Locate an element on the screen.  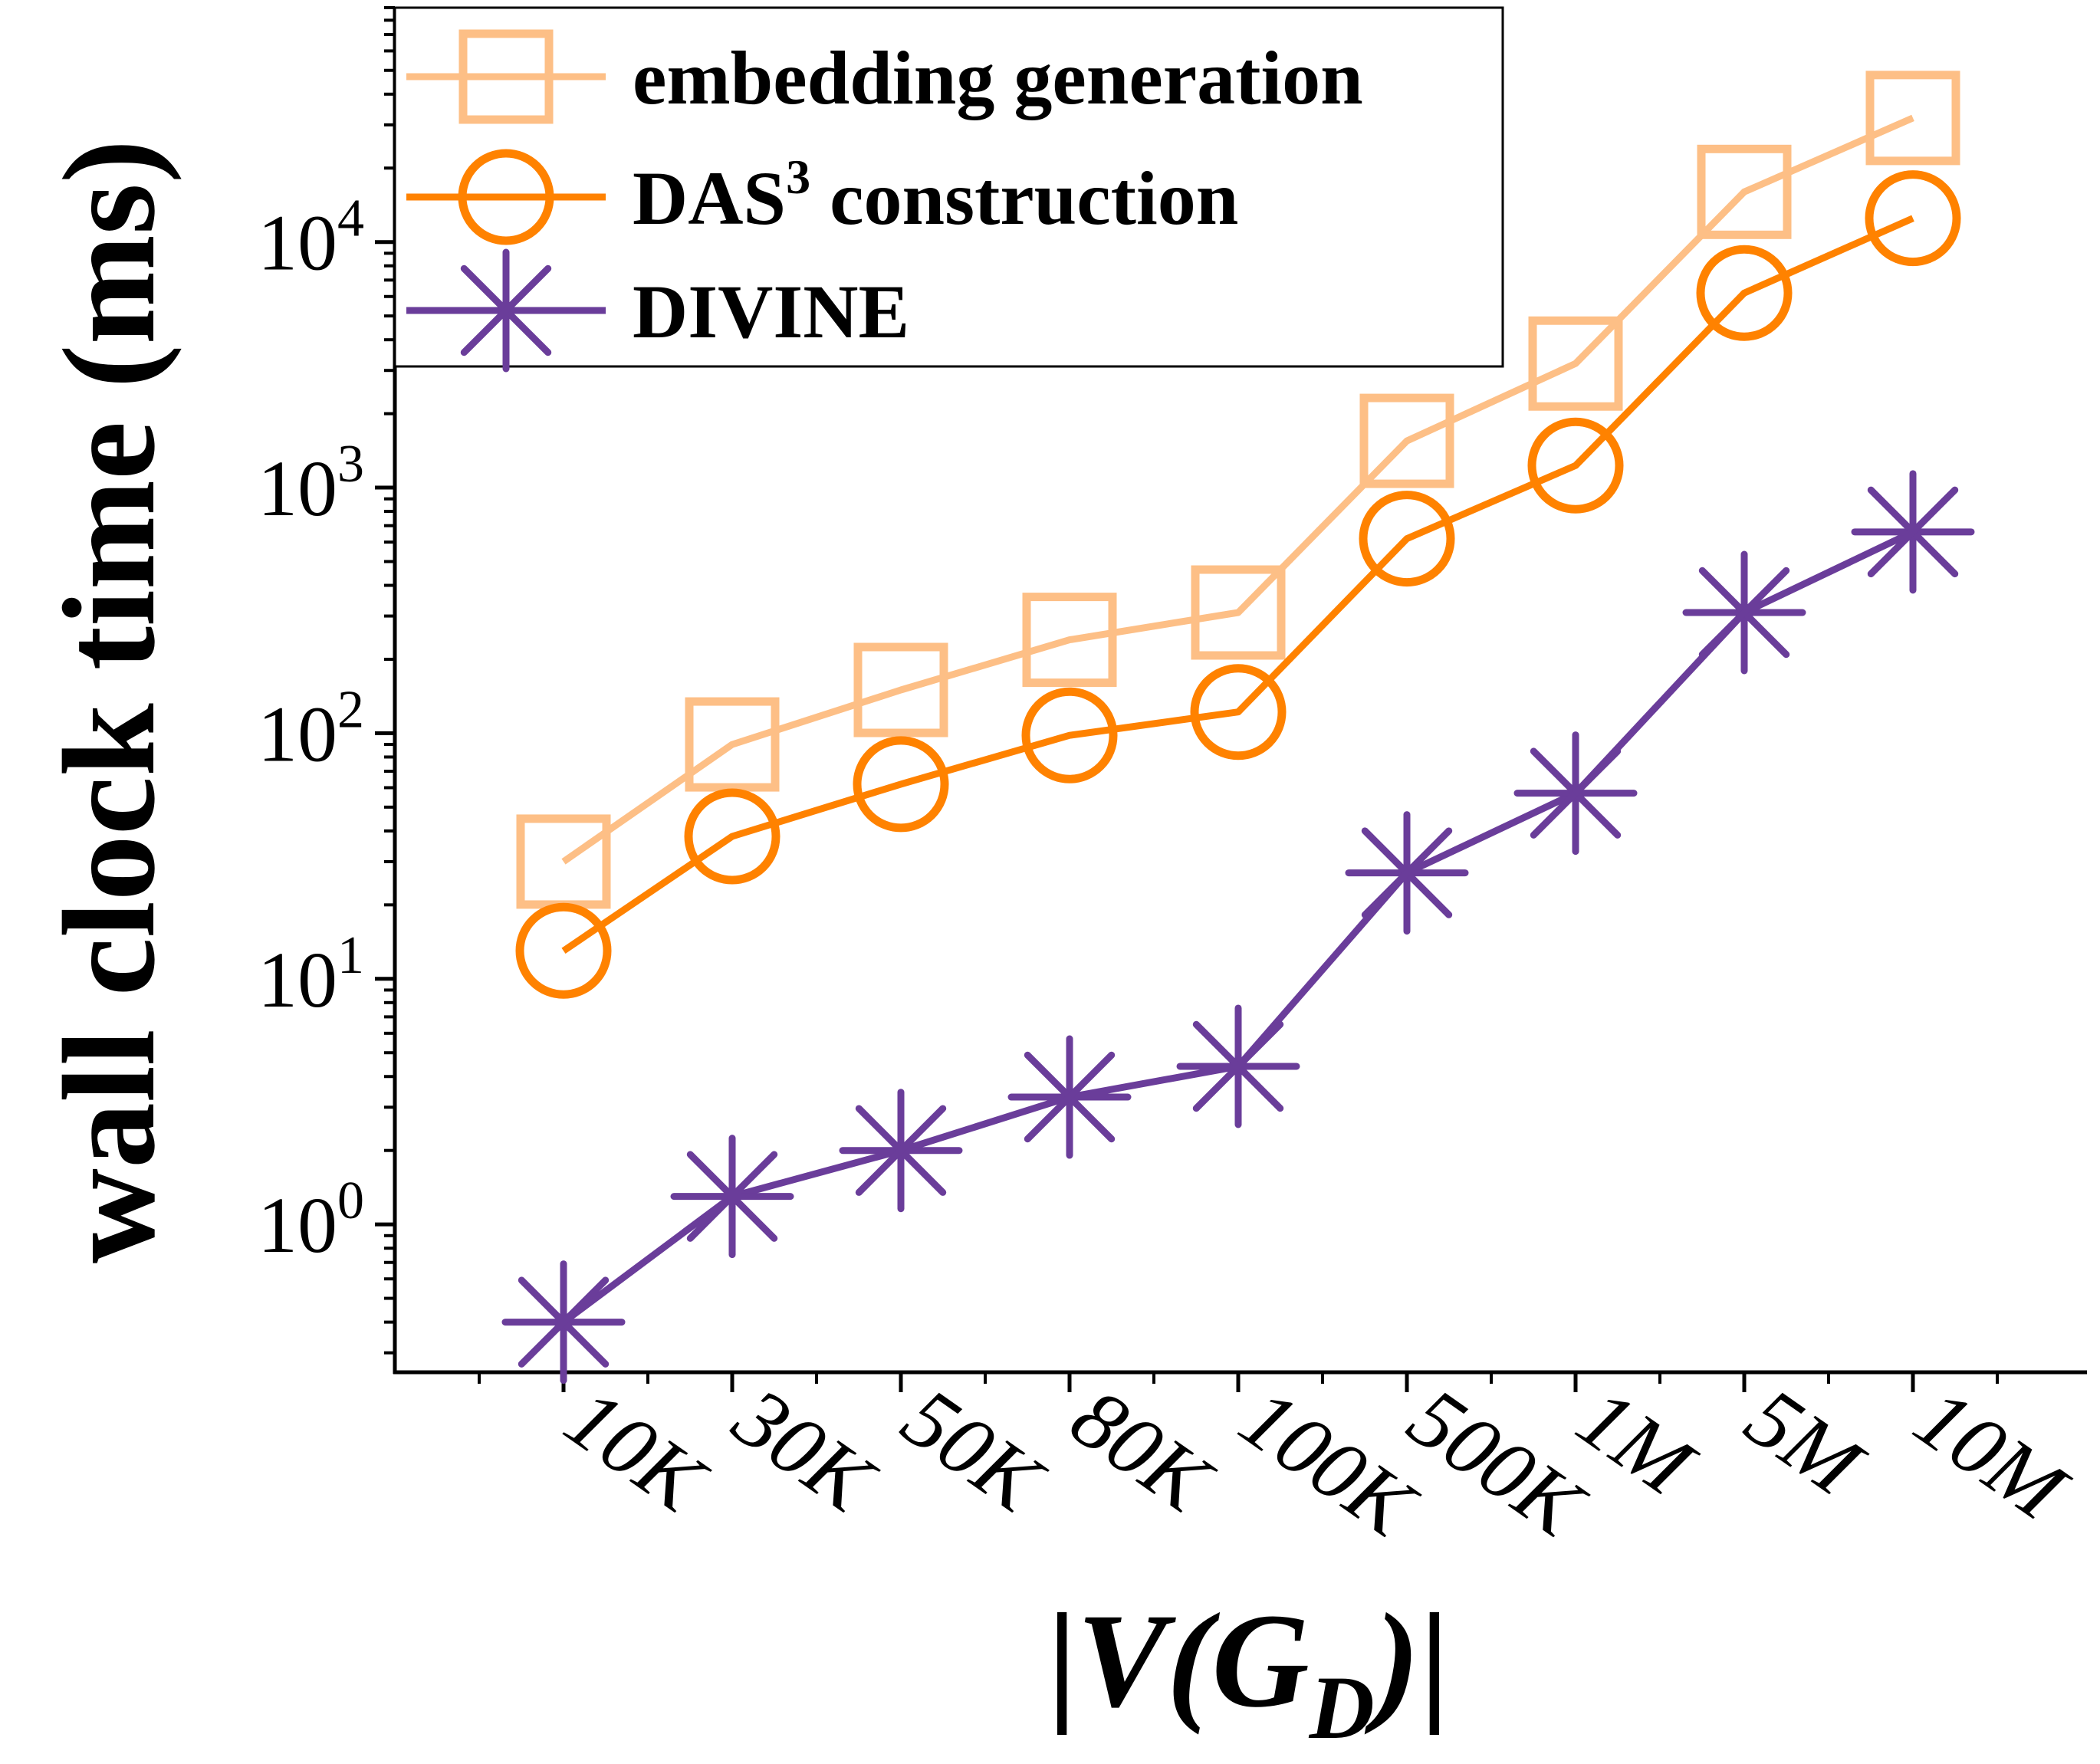
x-tick-label: 80K is located at coordinates (1142, 1451).